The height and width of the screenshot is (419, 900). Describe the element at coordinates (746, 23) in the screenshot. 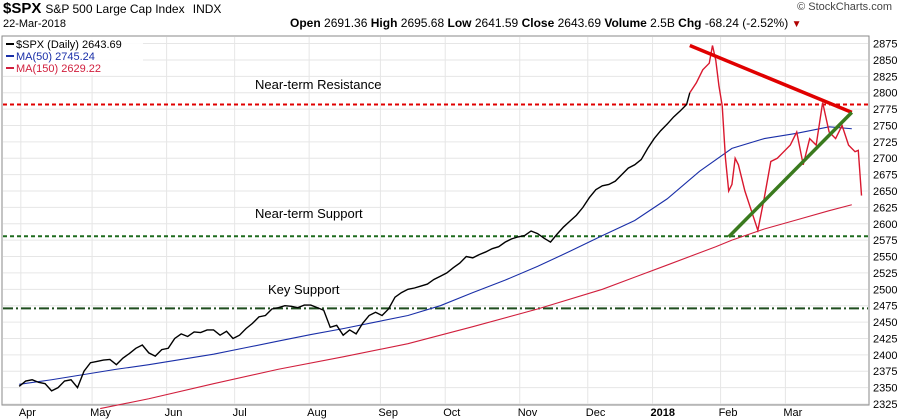

I see `chg-value: -68.24 (-2.52%)` at that location.